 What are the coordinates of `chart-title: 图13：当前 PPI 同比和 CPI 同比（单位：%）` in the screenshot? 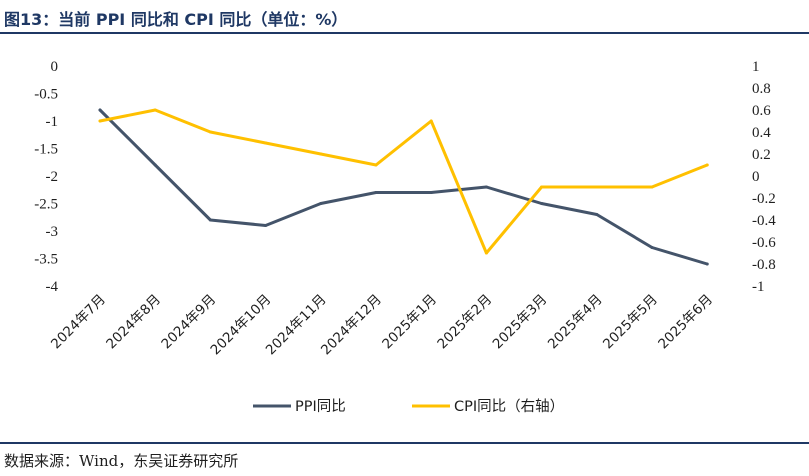 It's located at (176, 19).